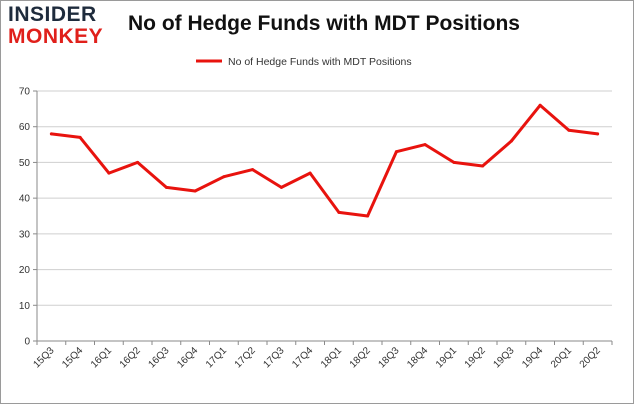  Describe the element at coordinates (273, 357) in the screenshot. I see `x-tick-label: 17Q3` at that location.